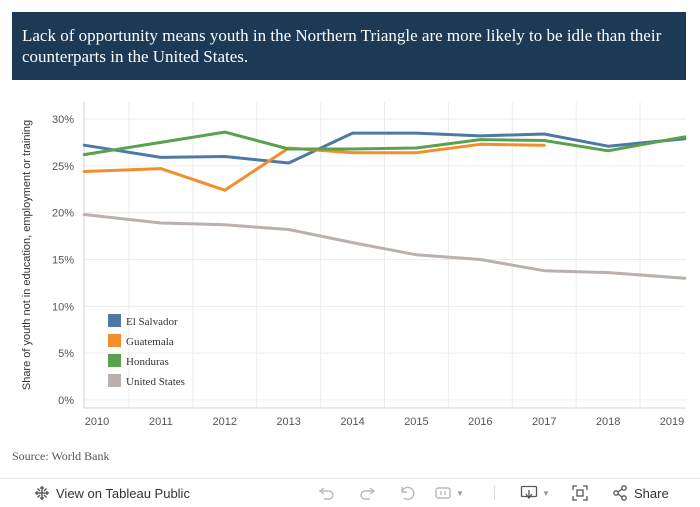 The width and height of the screenshot is (700, 507). What do you see at coordinates (123, 493) in the screenshot?
I see `view-on-tableau-label: View on Tableau Public` at bounding box center [123, 493].